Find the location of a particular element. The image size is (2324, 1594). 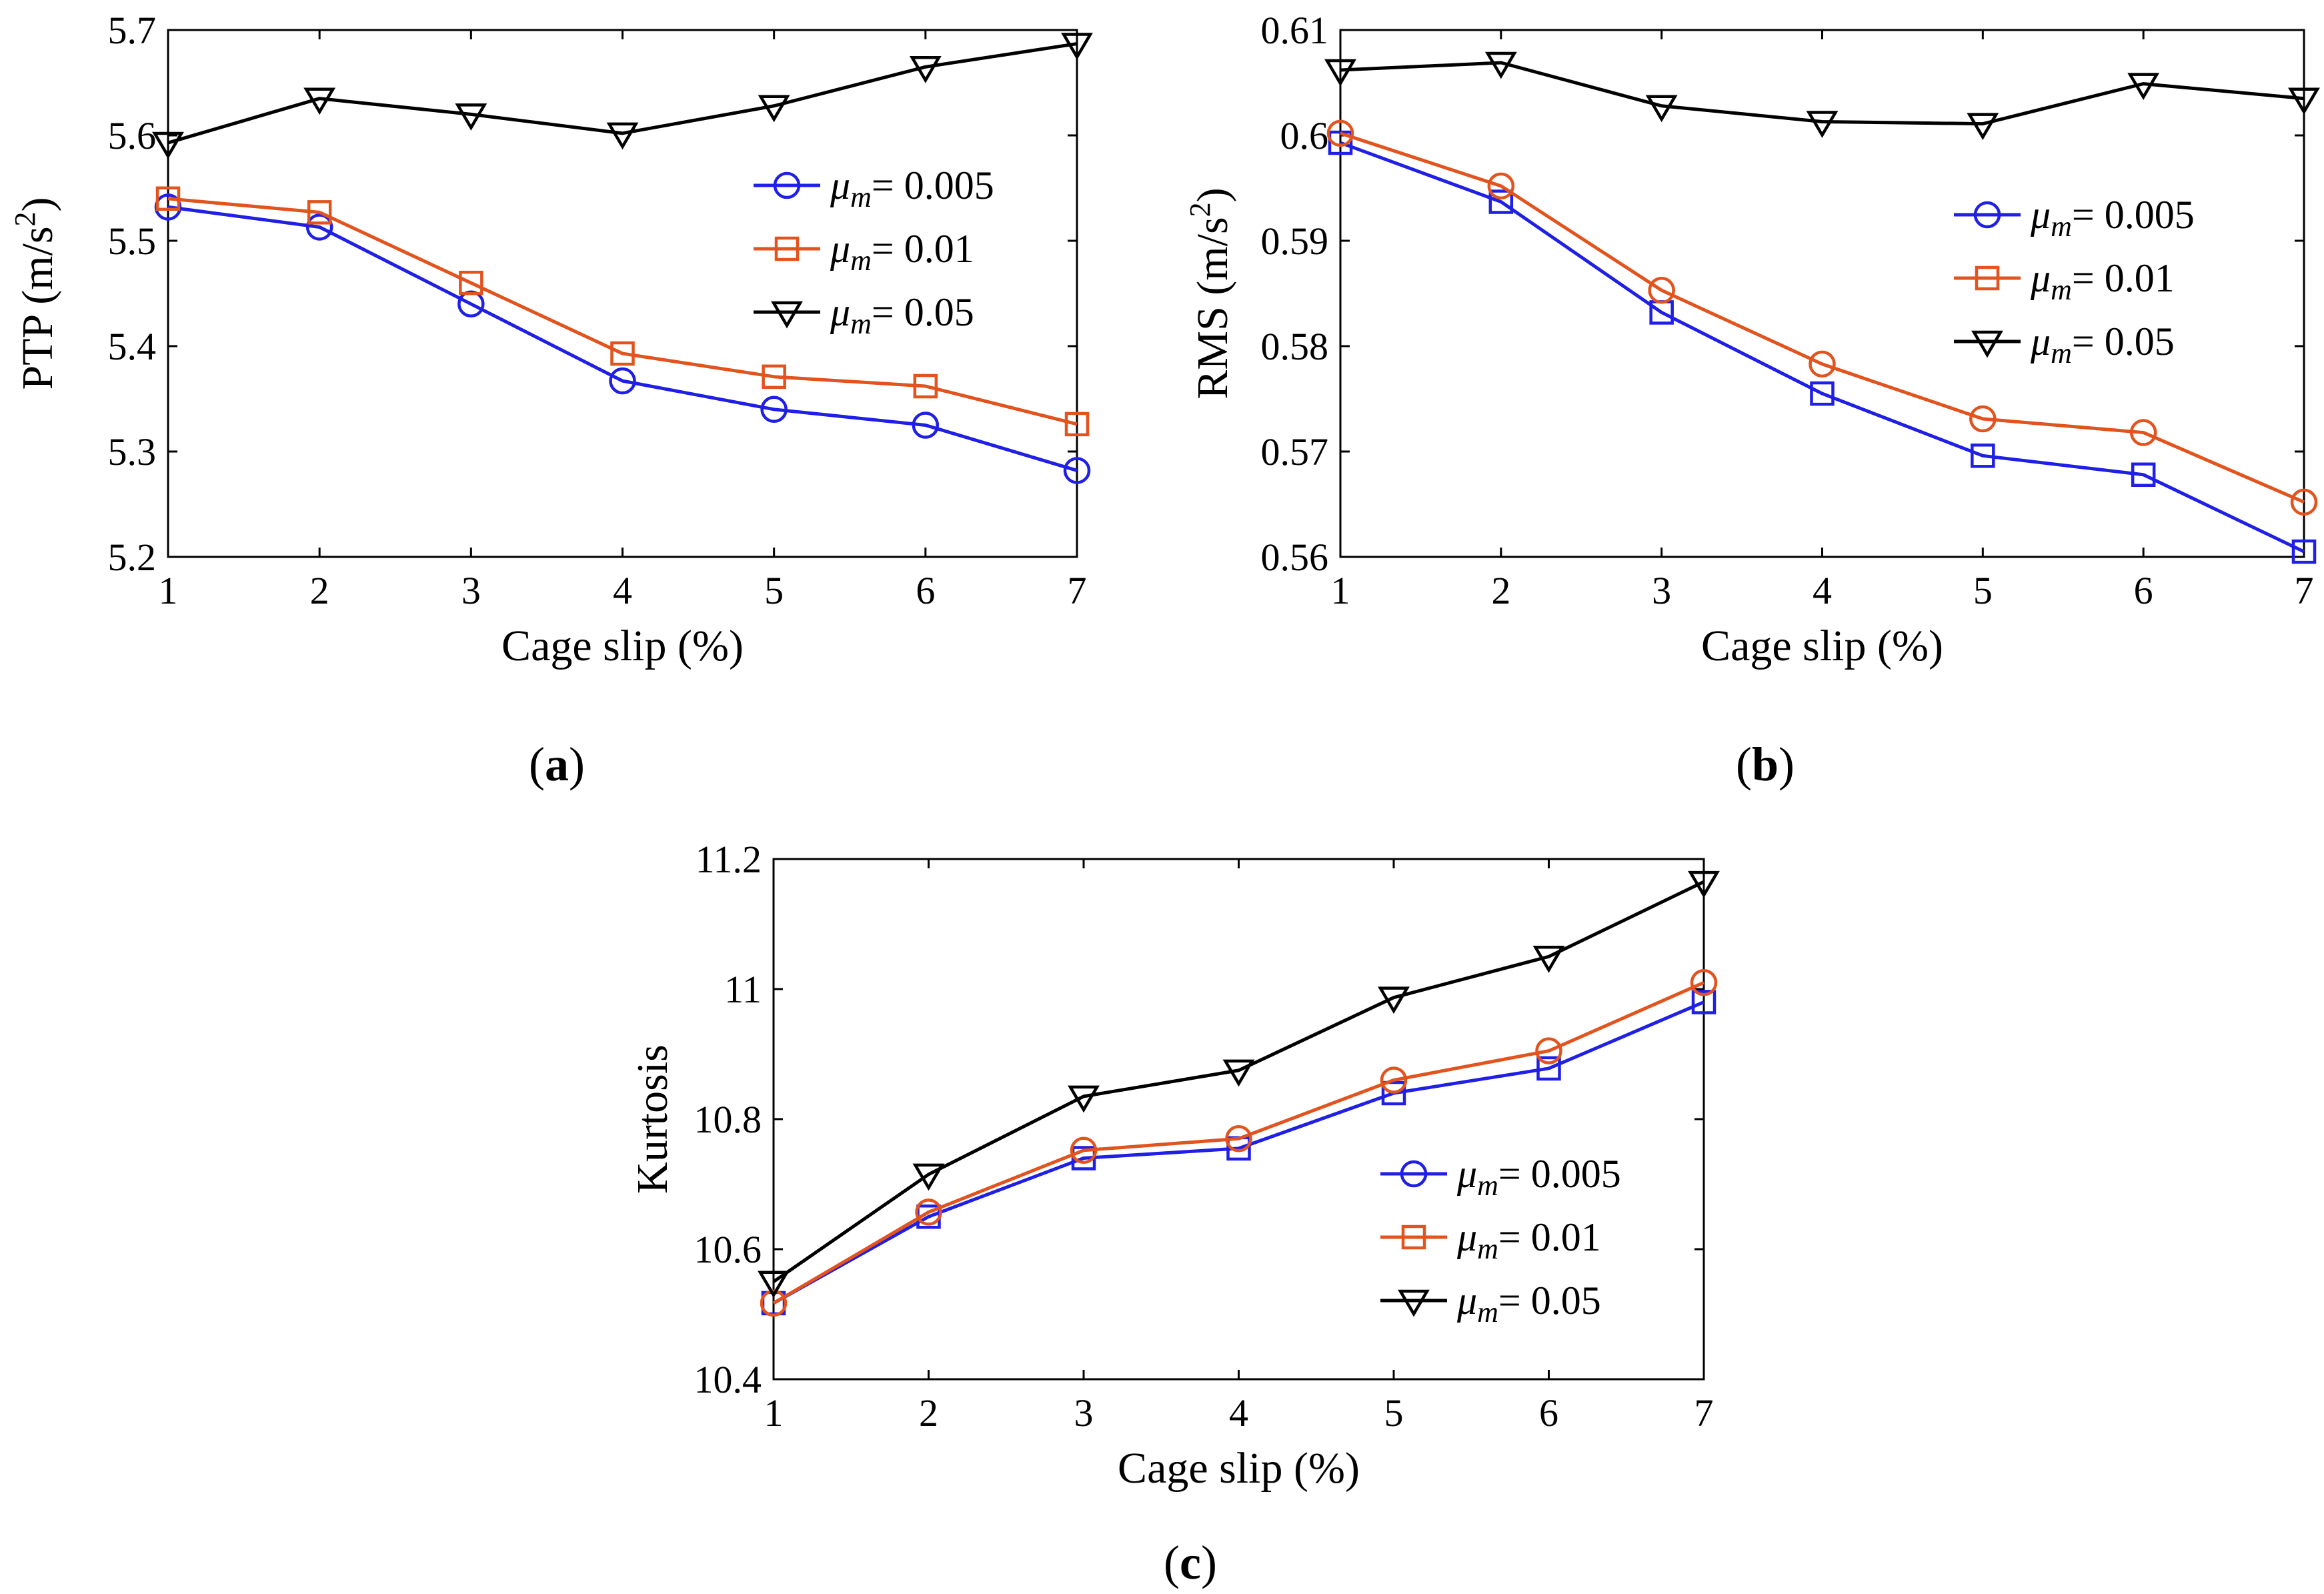

x-tick-label-a-6: 7 is located at coordinates (1077, 590).